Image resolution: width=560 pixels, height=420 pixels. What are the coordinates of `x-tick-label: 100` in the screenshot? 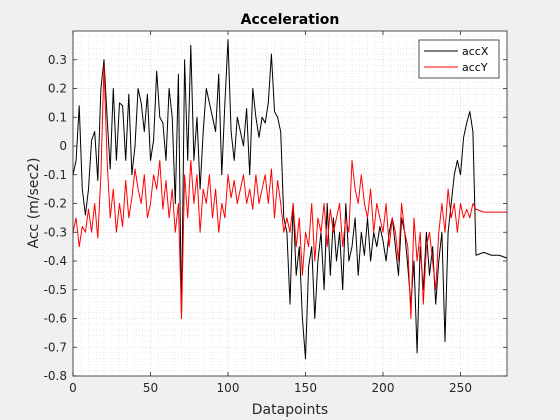 It's located at (228, 388).